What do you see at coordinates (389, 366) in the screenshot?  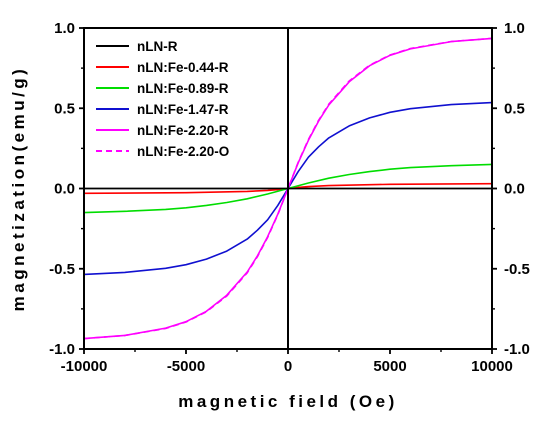 I see `x-tick-label: 5000` at bounding box center [389, 366].